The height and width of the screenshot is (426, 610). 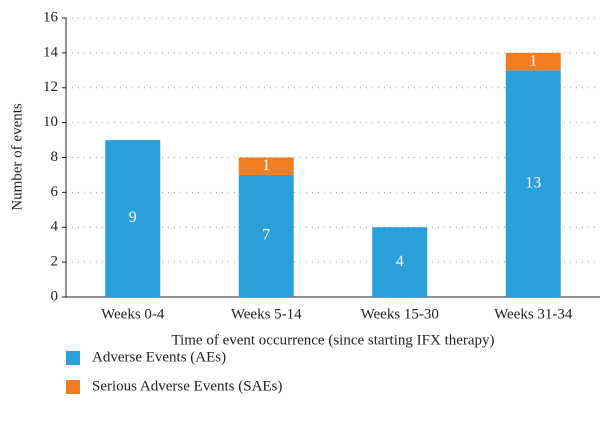 I want to click on x-tick-label: Weeks 5-14, so click(x=266, y=314).